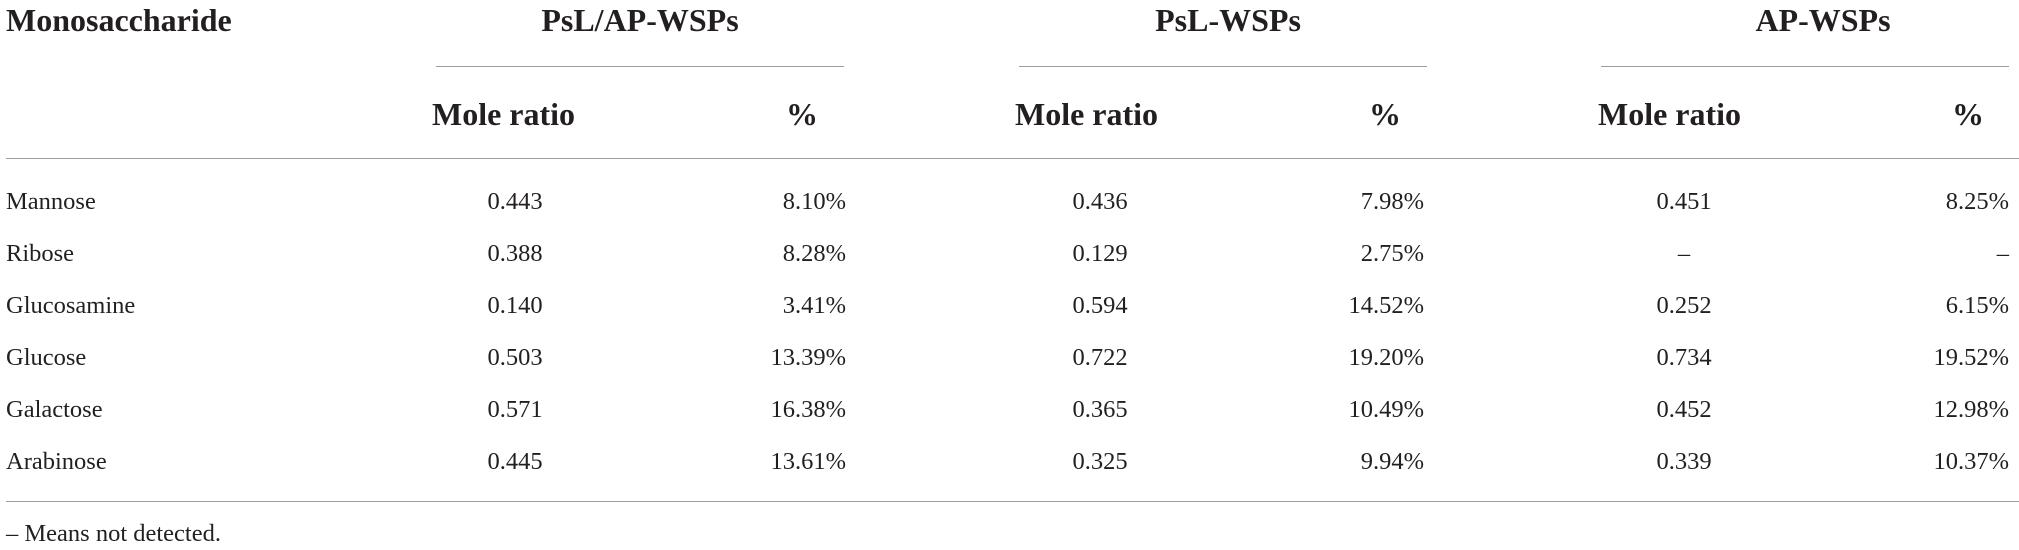 The height and width of the screenshot is (550, 2019). Describe the element at coordinates (1977, 305) in the screenshot. I see `cell-value: 6.15%` at that location.